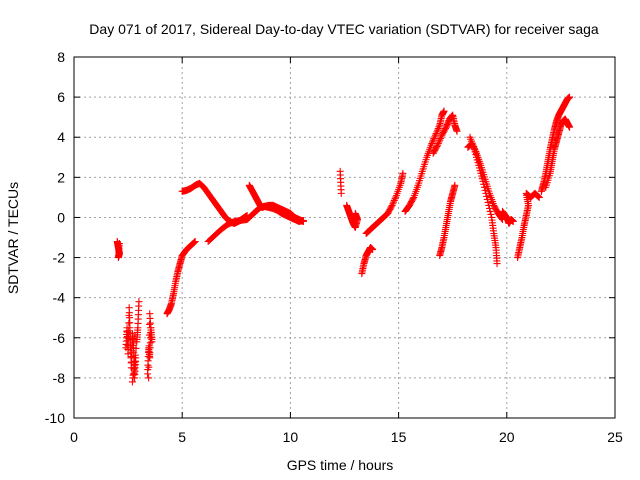 This screenshot has width=640, height=480. I want to click on y-tick-label: 6, so click(61, 97).